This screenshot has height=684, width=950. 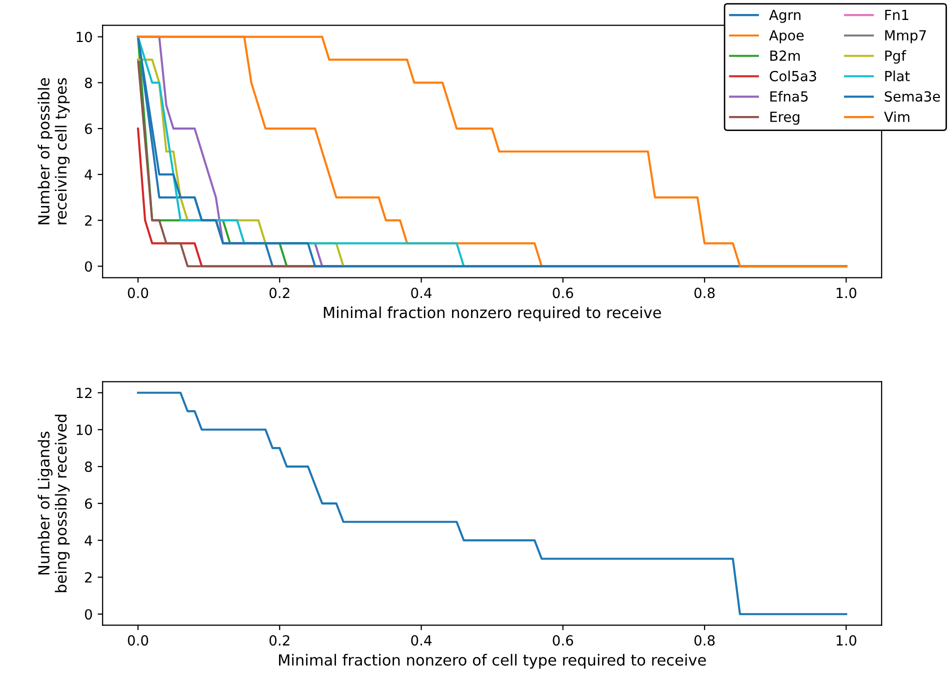 What do you see at coordinates (54, 151) in the screenshot?
I see `y-axis-title: Number of possible receiving cell types` at bounding box center [54, 151].